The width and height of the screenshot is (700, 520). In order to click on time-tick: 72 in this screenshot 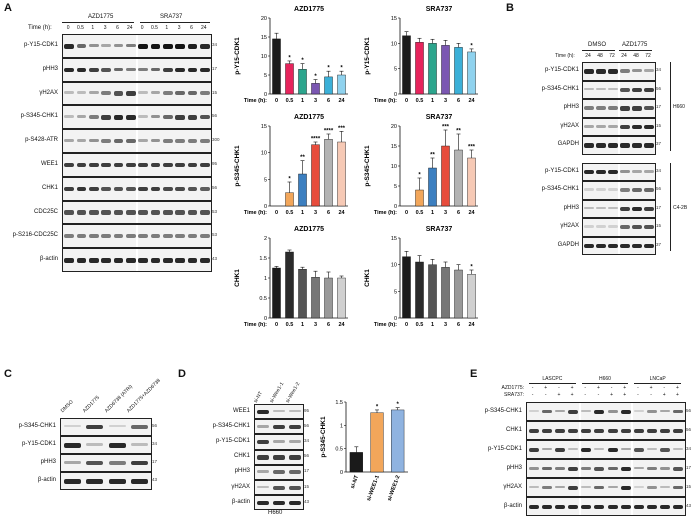, I will do `click(612, 56)`.